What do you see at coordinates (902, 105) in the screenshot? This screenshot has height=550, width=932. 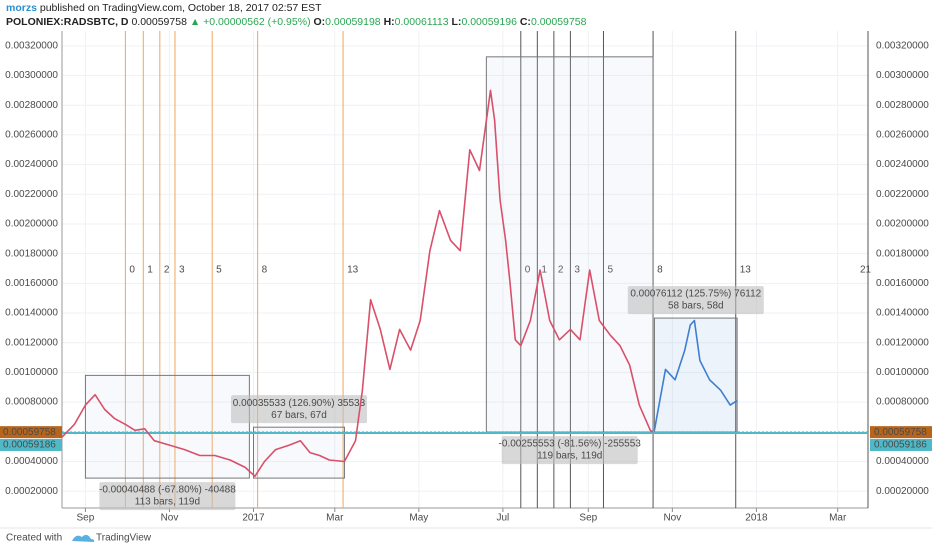 I see `y-tick-label-right: 0.00280000` at bounding box center [902, 105].